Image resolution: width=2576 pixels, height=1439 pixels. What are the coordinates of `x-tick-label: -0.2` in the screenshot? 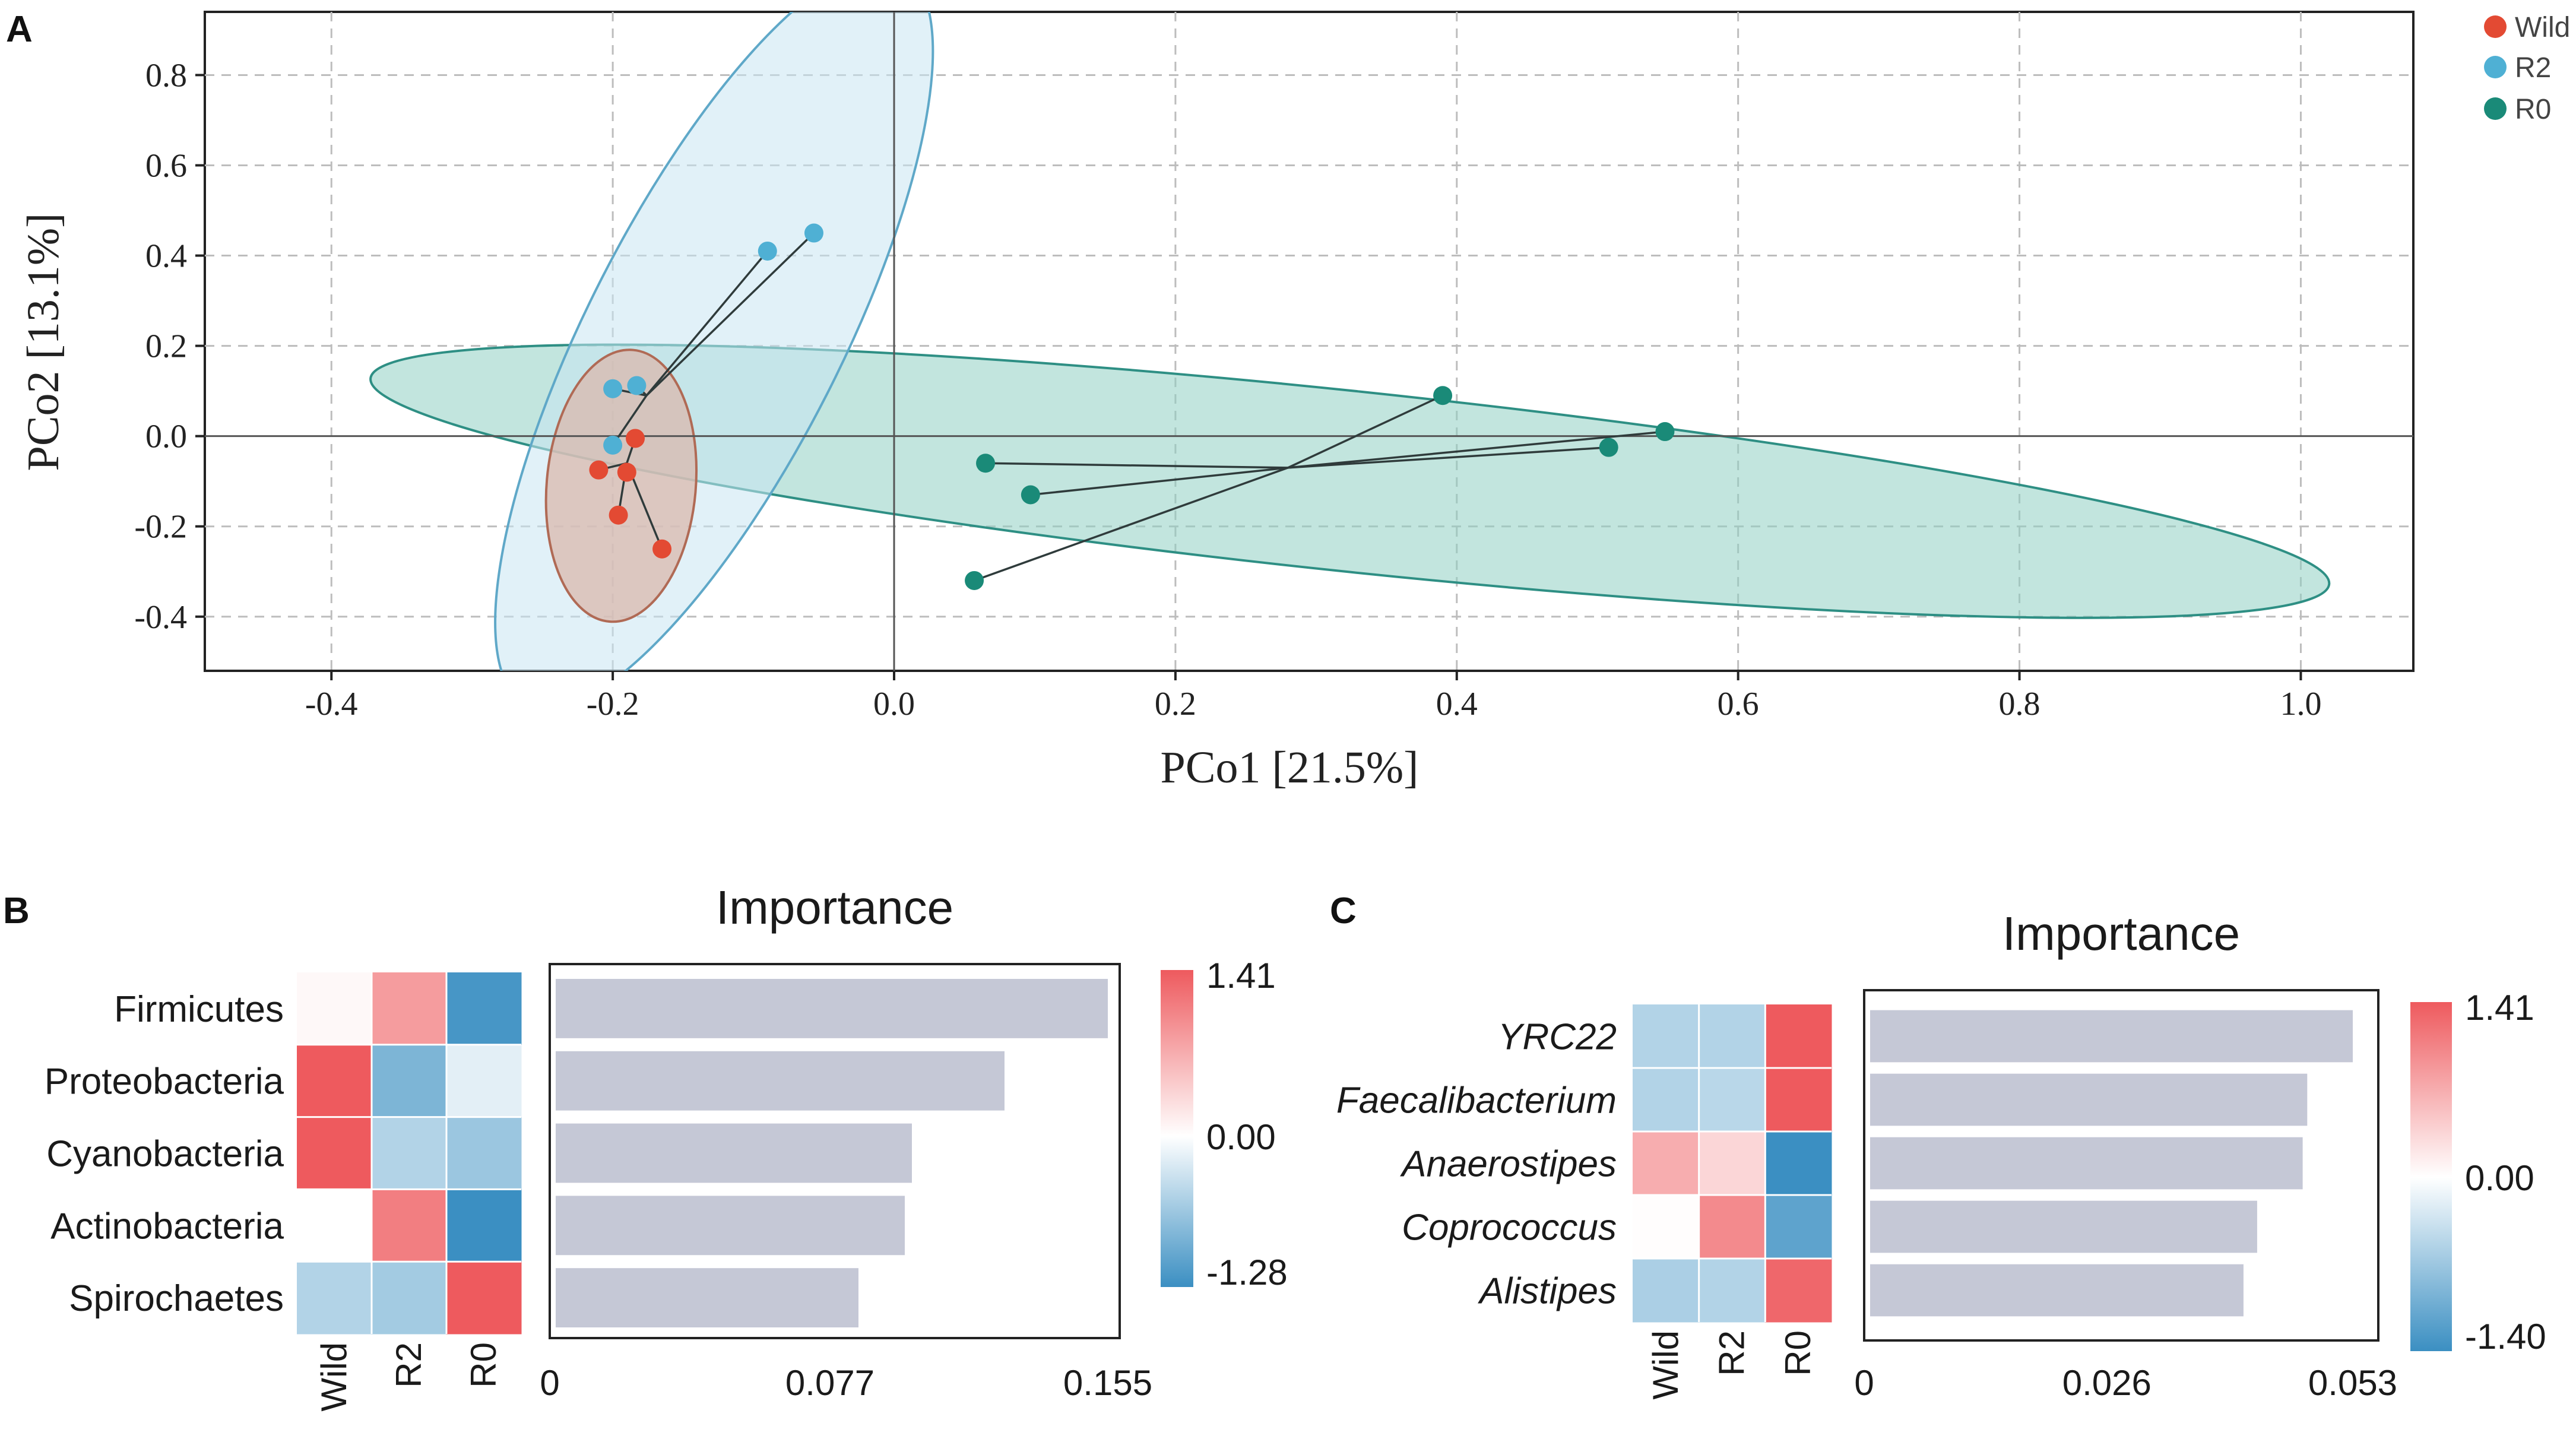 It's located at (613, 704).